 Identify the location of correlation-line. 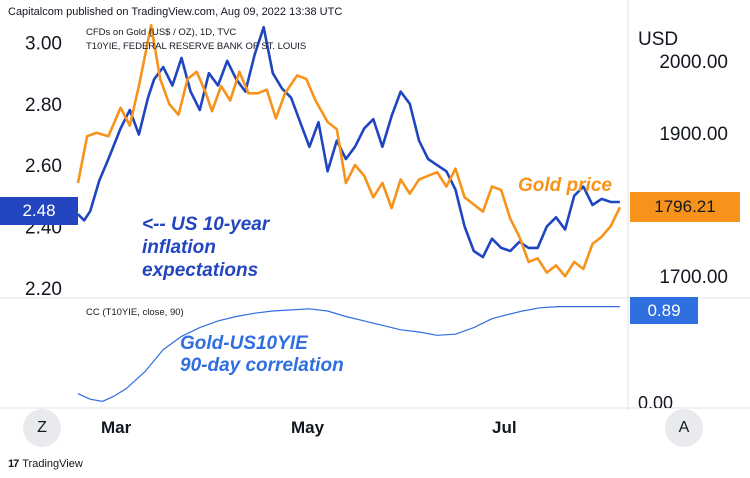
(348, 354).